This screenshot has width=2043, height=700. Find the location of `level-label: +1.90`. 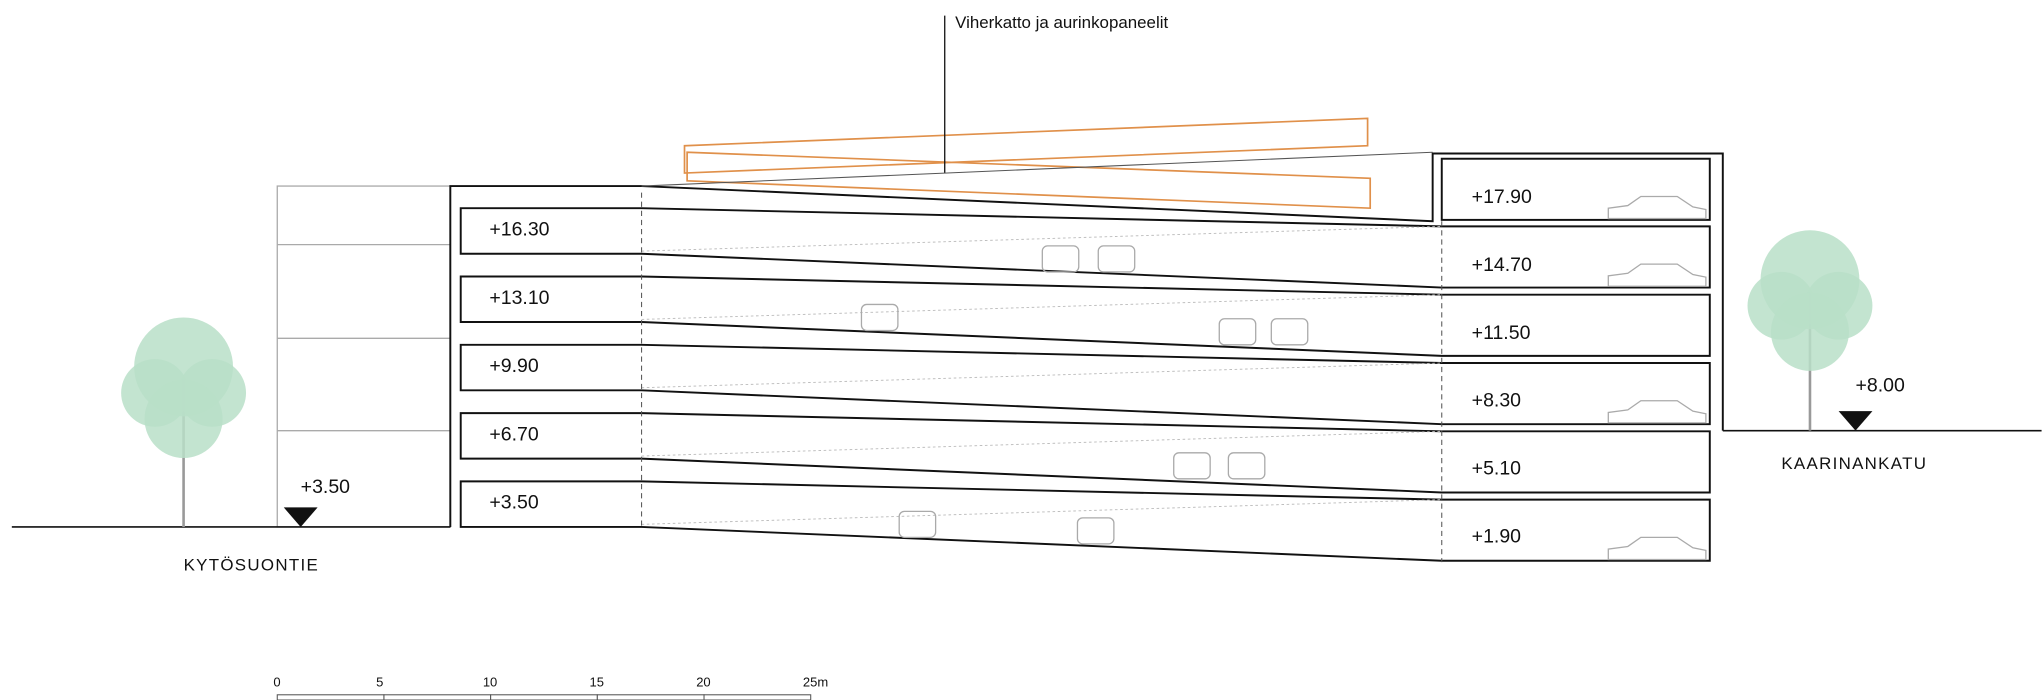

level-label: +1.90 is located at coordinates (1496, 537).